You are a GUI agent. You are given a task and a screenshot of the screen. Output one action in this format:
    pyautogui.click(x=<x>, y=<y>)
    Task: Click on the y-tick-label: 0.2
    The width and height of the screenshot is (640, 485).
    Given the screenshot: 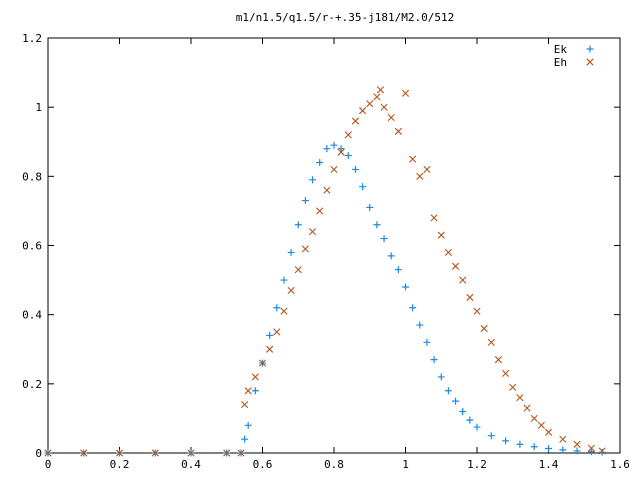 What is the action you would take?
    pyautogui.click(x=32, y=384)
    